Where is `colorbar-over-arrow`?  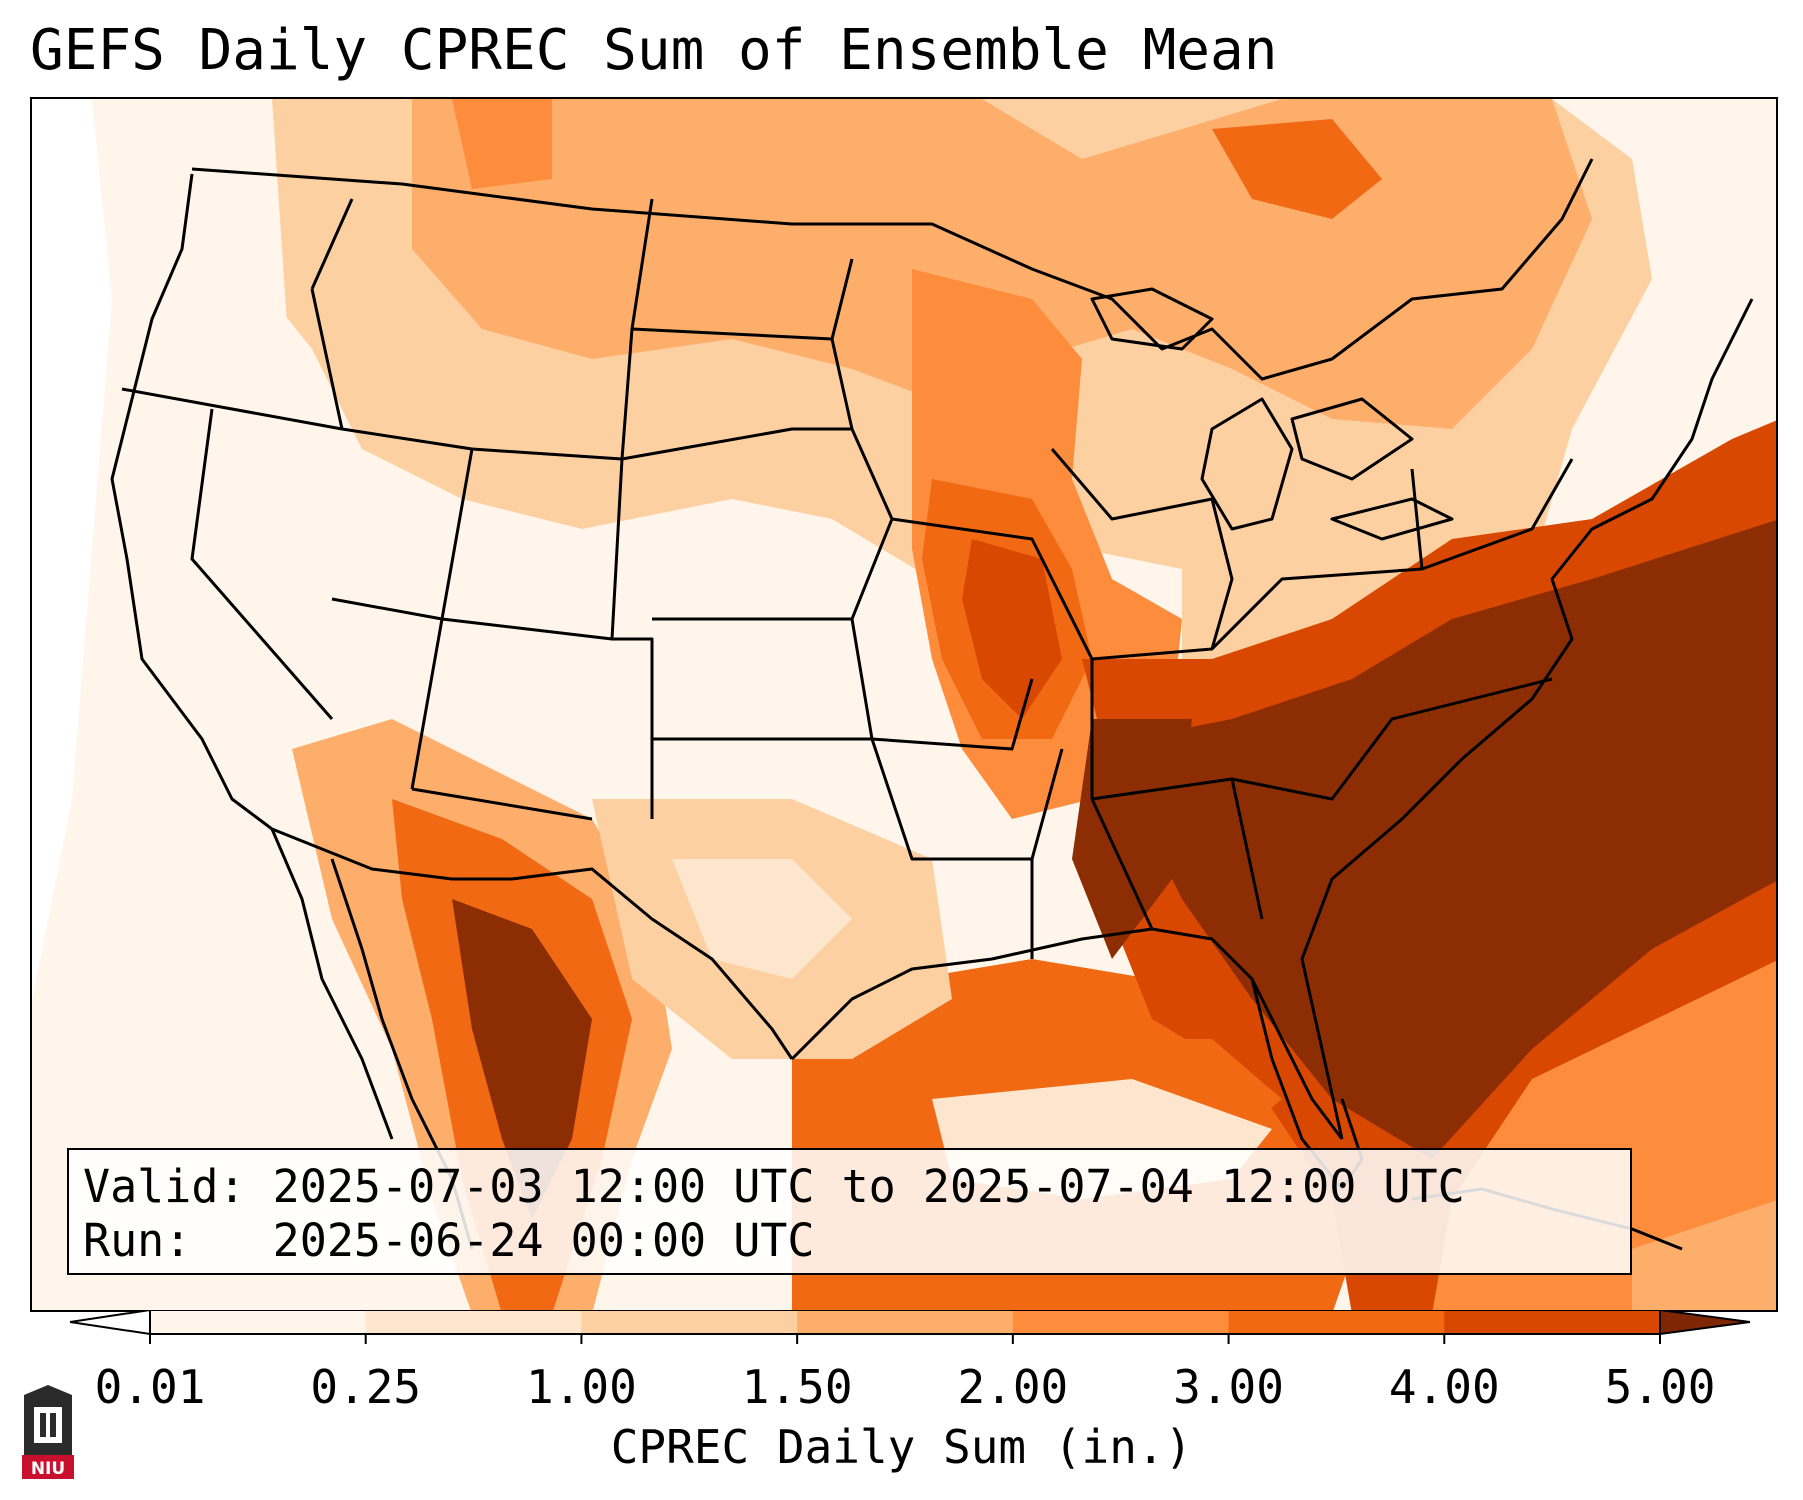 colorbar-over-arrow is located at coordinates (1704, 1323).